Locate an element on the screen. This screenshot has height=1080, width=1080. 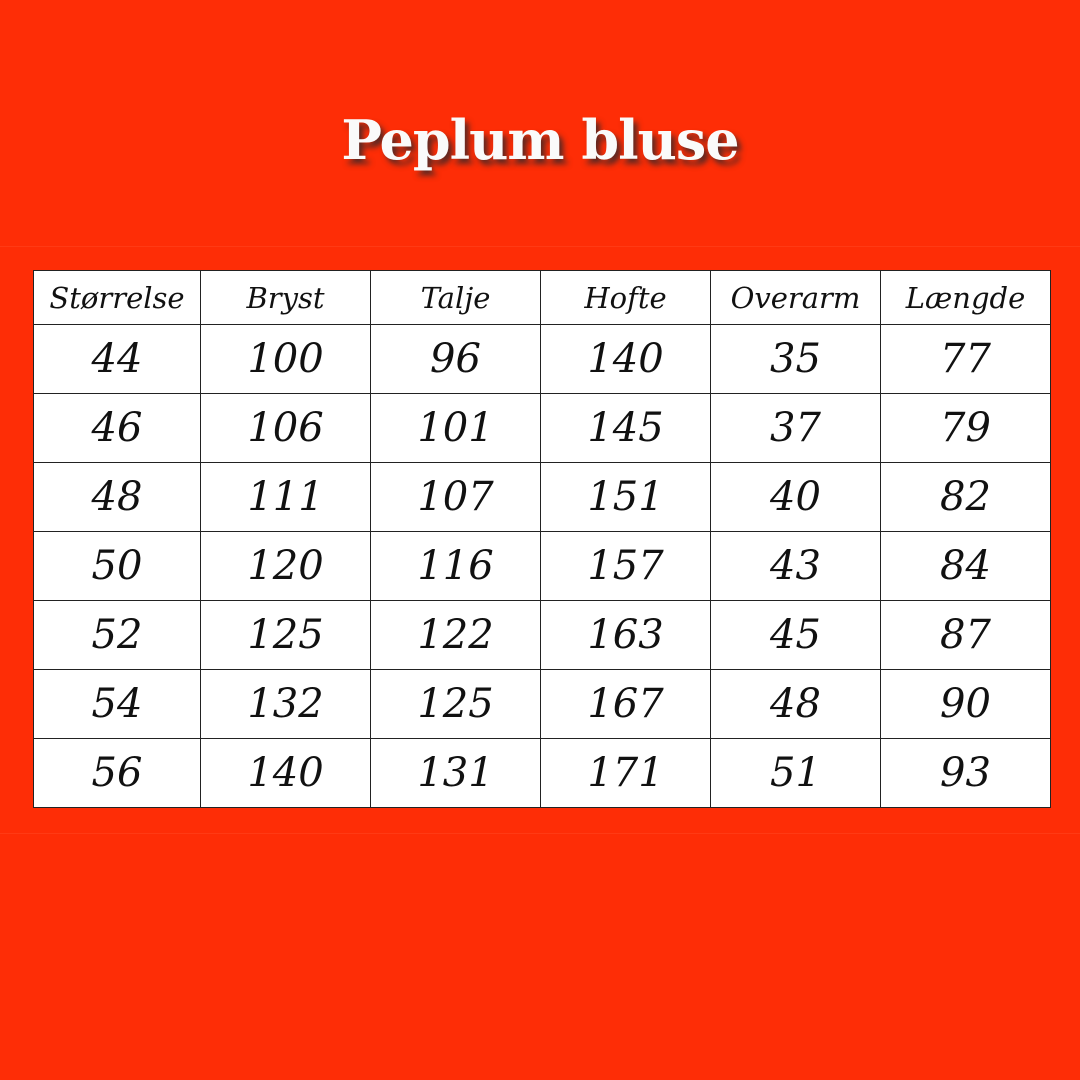
column-header: Længde is located at coordinates (965, 297).